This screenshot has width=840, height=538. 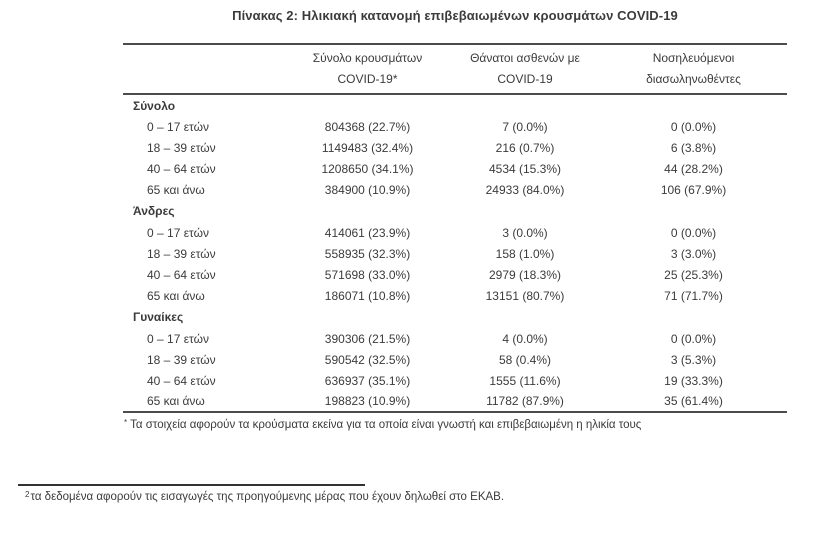 I want to click on section-label: Σύνολο, so click(x=154, y=105).